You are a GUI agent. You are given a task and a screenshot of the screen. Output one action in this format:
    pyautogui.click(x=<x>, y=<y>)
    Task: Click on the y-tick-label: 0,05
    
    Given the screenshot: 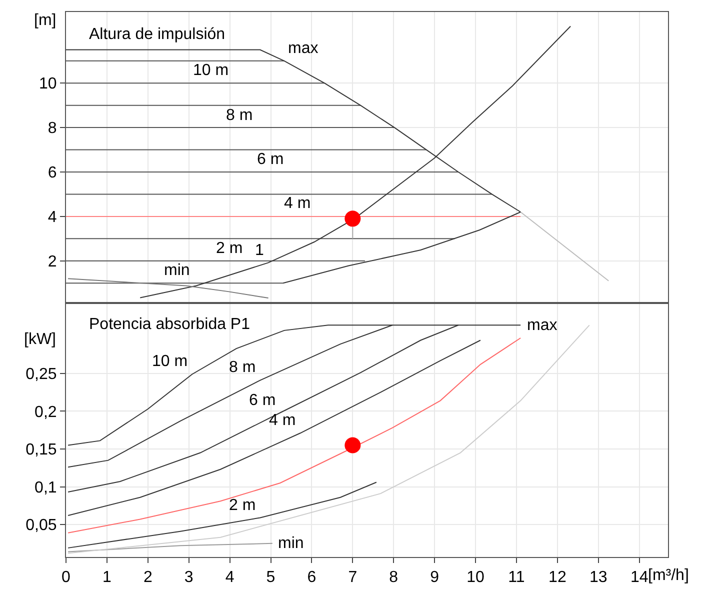 What is the action you would take?
    pyautogui.click(x=41, y=525)
    